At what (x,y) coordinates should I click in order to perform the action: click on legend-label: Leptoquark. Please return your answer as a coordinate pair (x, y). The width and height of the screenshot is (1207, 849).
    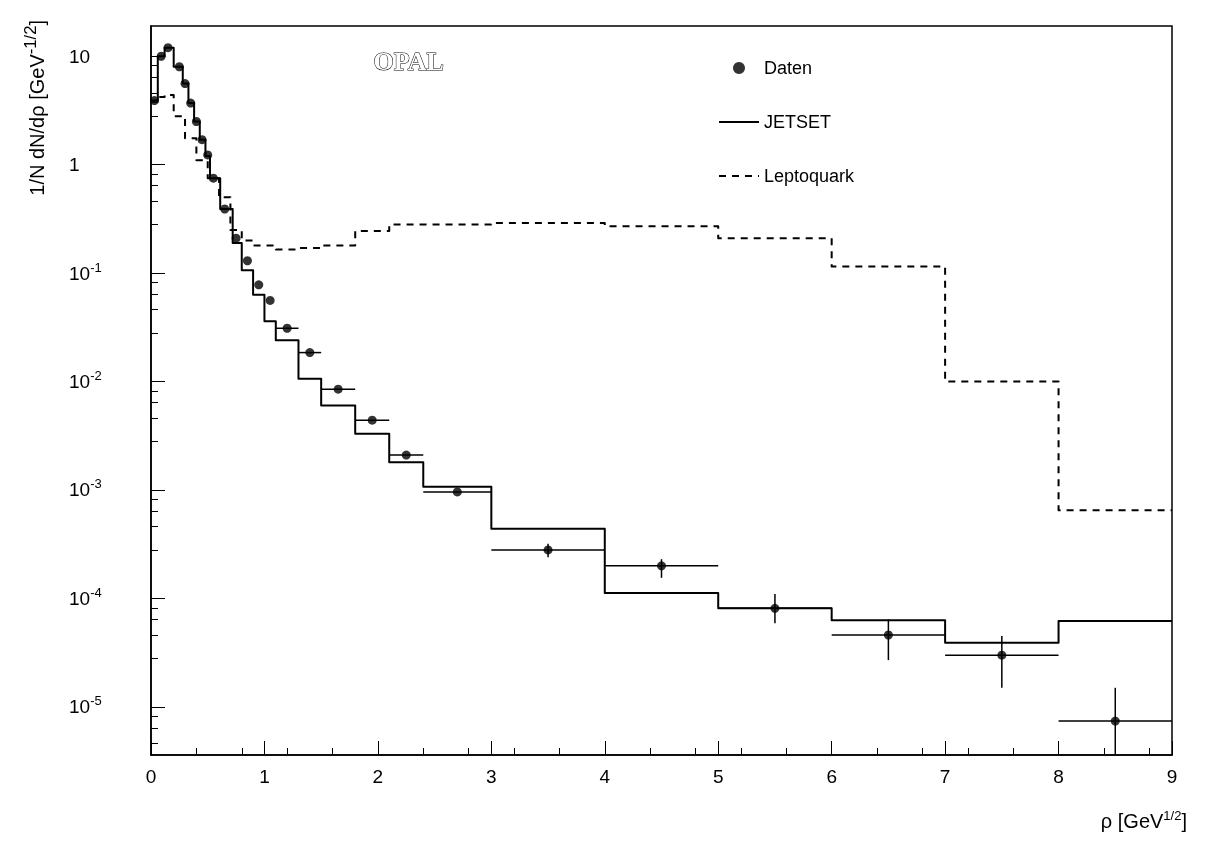
    Looking at the image, I should click on (810, 176).